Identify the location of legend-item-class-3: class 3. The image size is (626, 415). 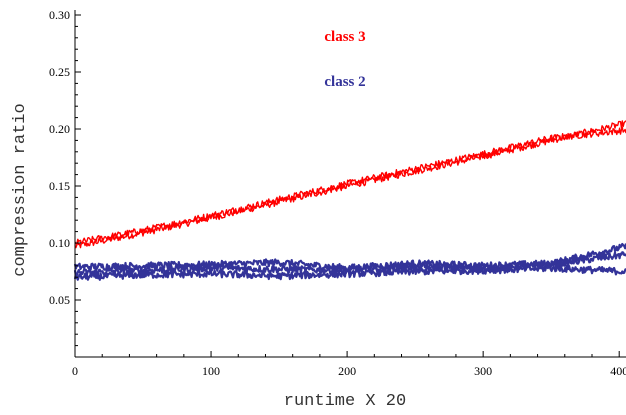
(344, 37).